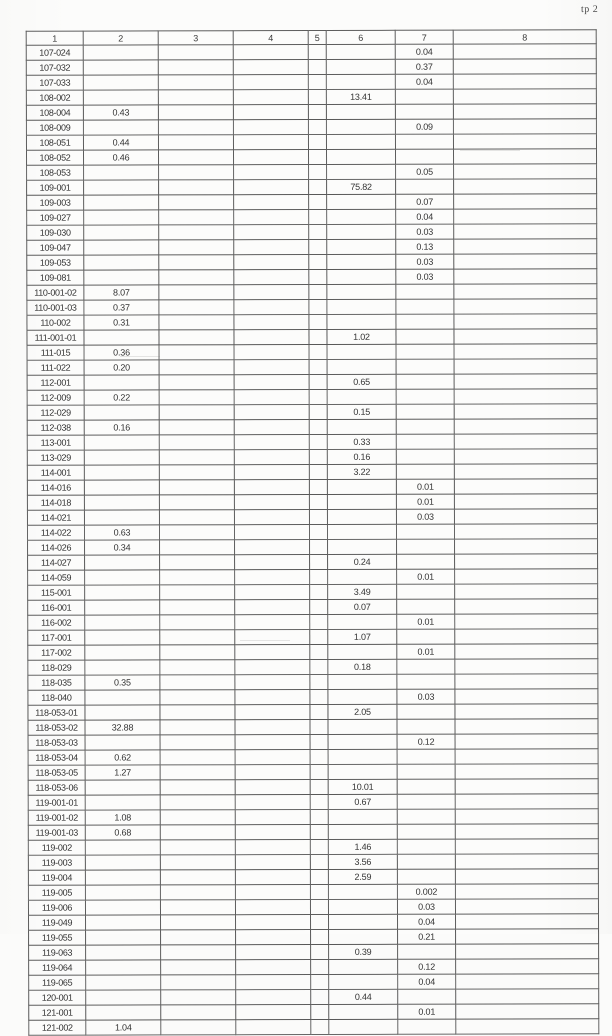  I want to click on value-cell-c2: 0.63, so click(122, 532).